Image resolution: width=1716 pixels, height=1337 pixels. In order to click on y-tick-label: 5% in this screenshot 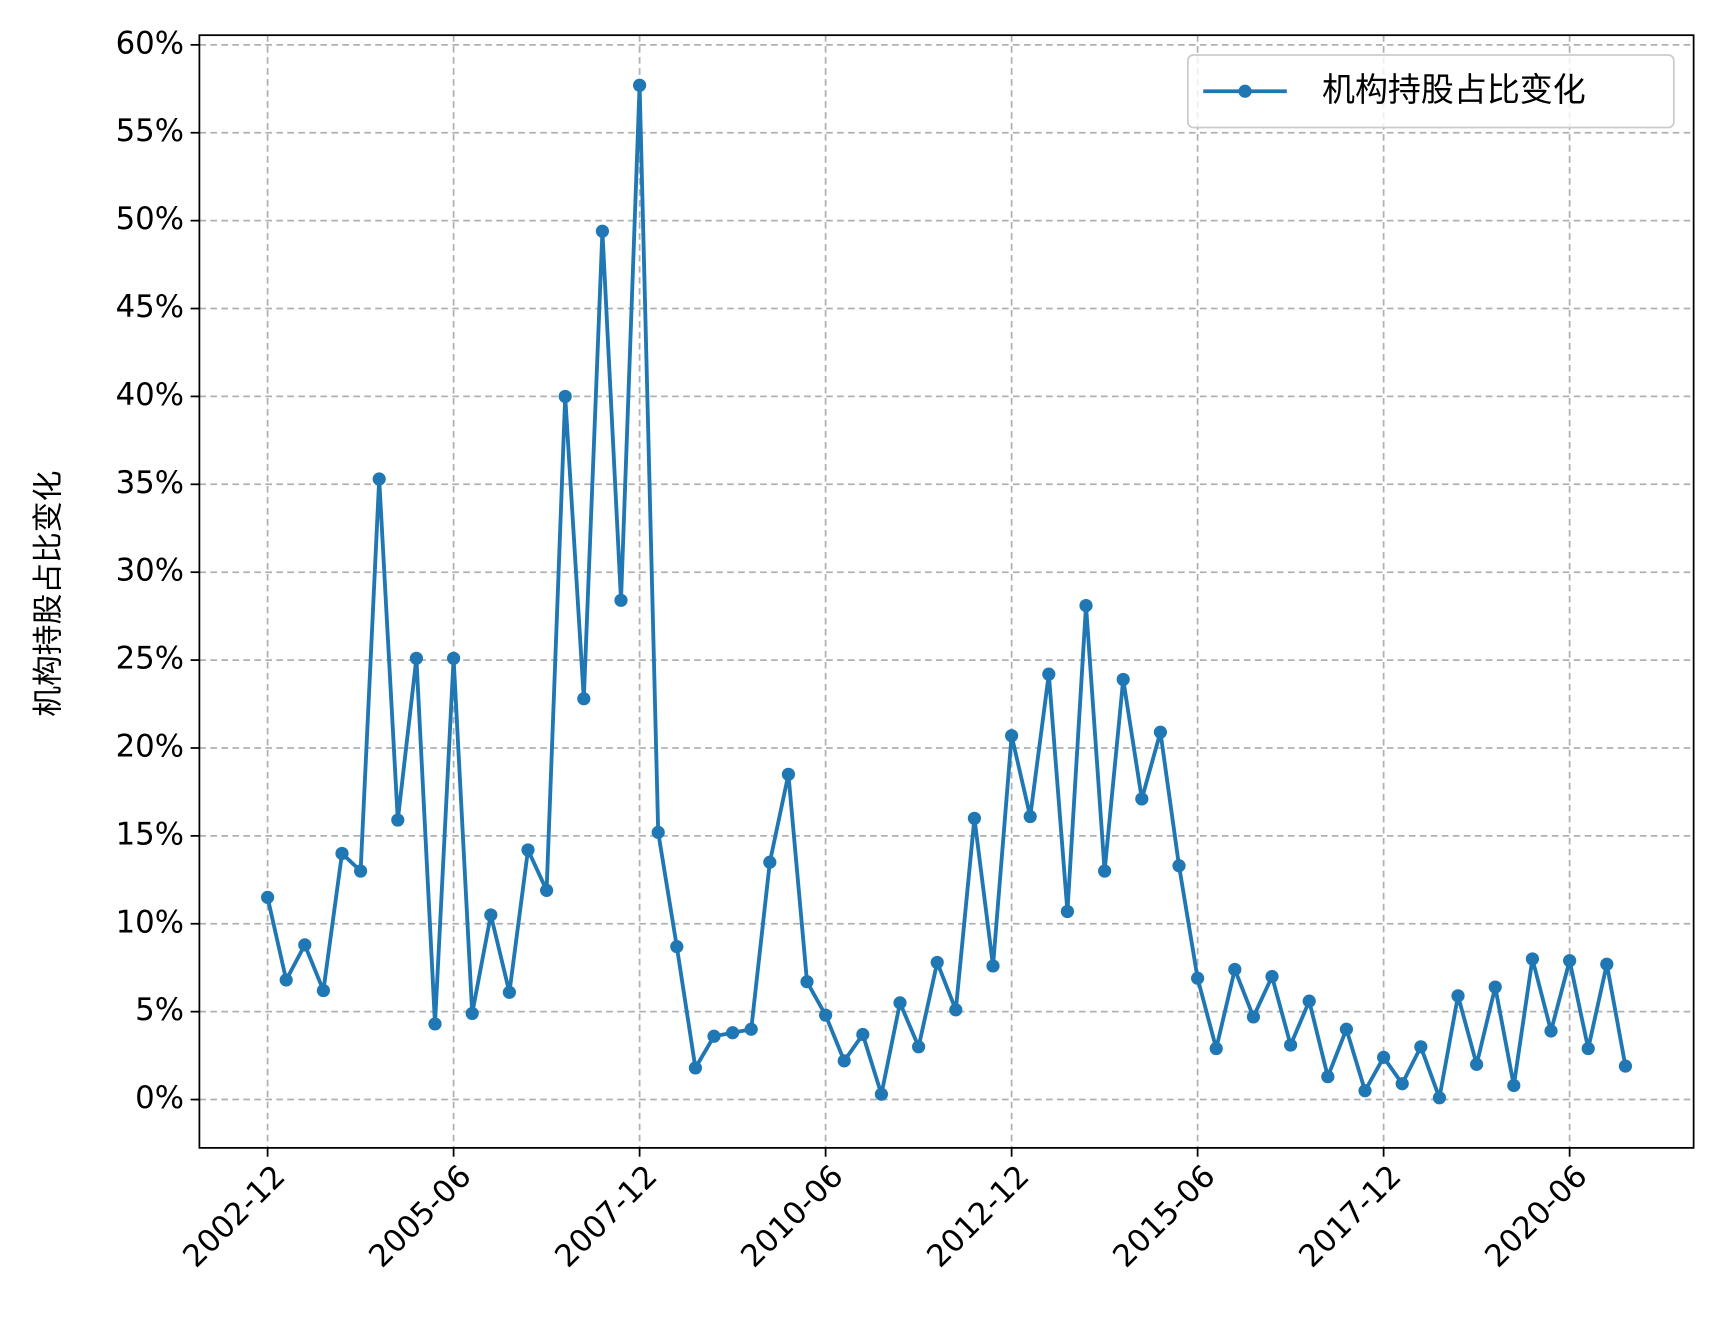, I will do `click(159, 1010)`.